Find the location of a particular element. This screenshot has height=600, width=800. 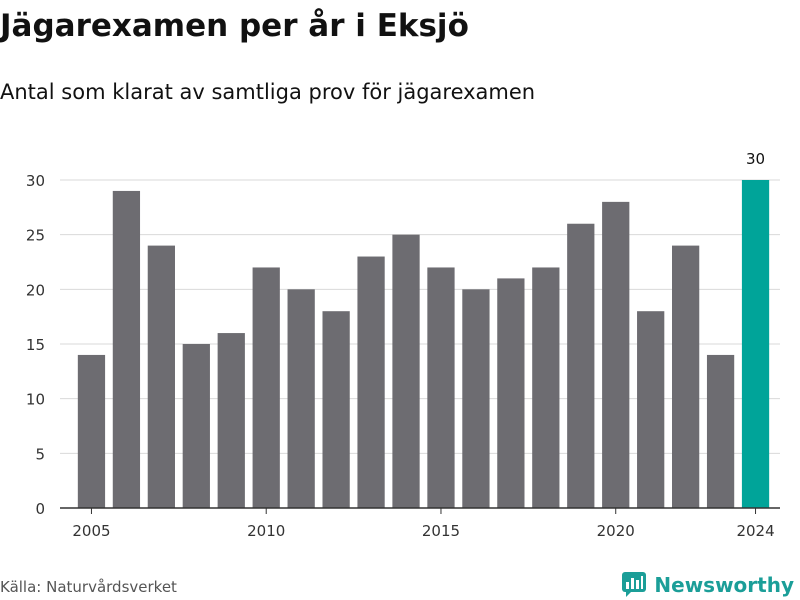

bar-2007 is located at coordinates (161, 376).